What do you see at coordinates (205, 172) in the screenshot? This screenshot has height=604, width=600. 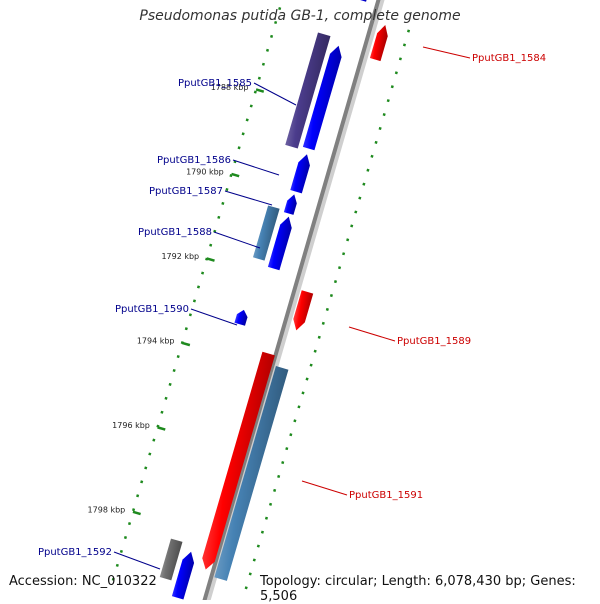 I see `kbp-label: 1790 kbp` at bounding box center [205, 172].